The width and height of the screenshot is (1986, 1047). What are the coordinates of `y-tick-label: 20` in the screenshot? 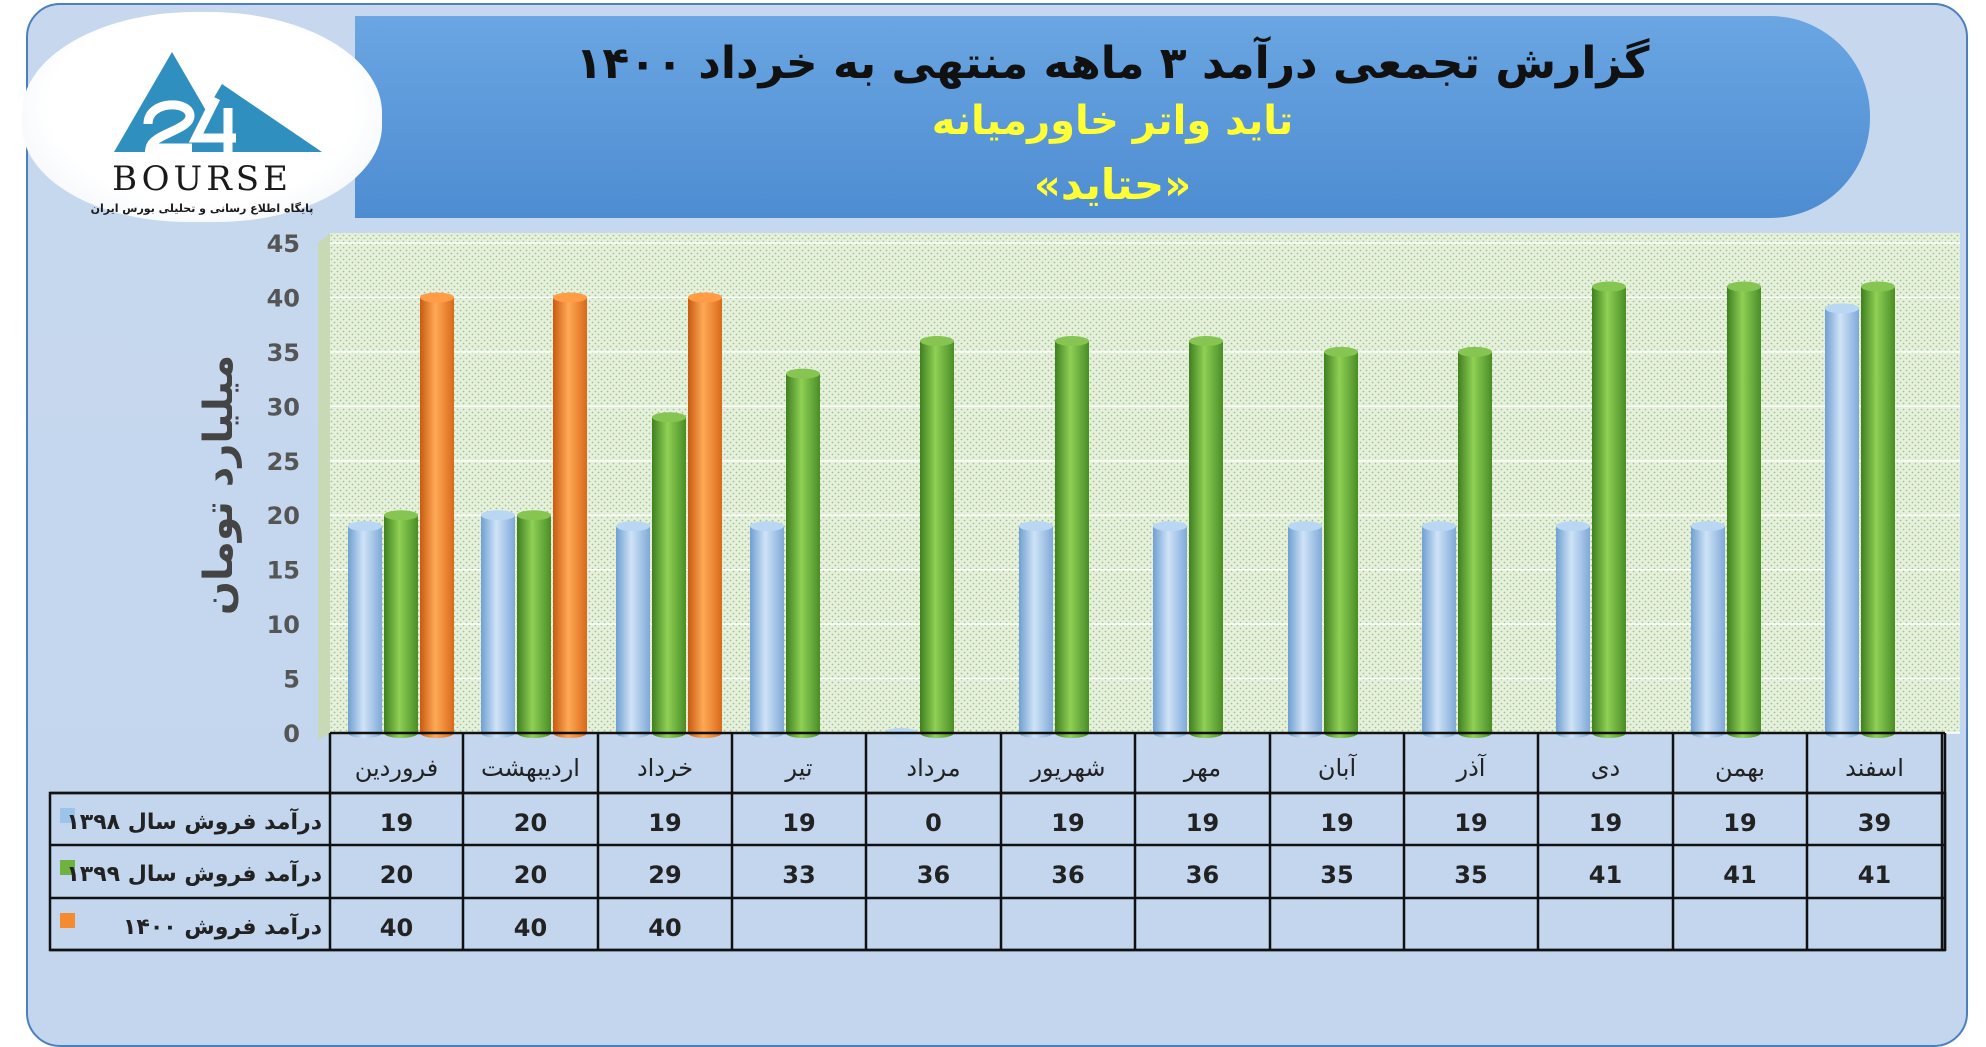 It's located at (283, 516).